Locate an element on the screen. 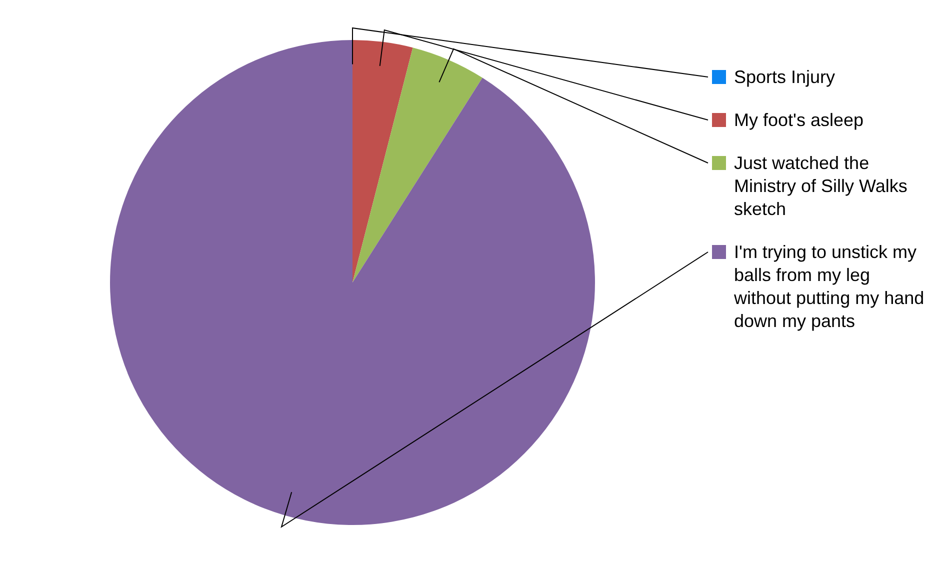 The image size is (945, 565). legend-label: I'm trying to unstick my balls from my leg without putting my hand down my pants is located at coordinates (830, 287).